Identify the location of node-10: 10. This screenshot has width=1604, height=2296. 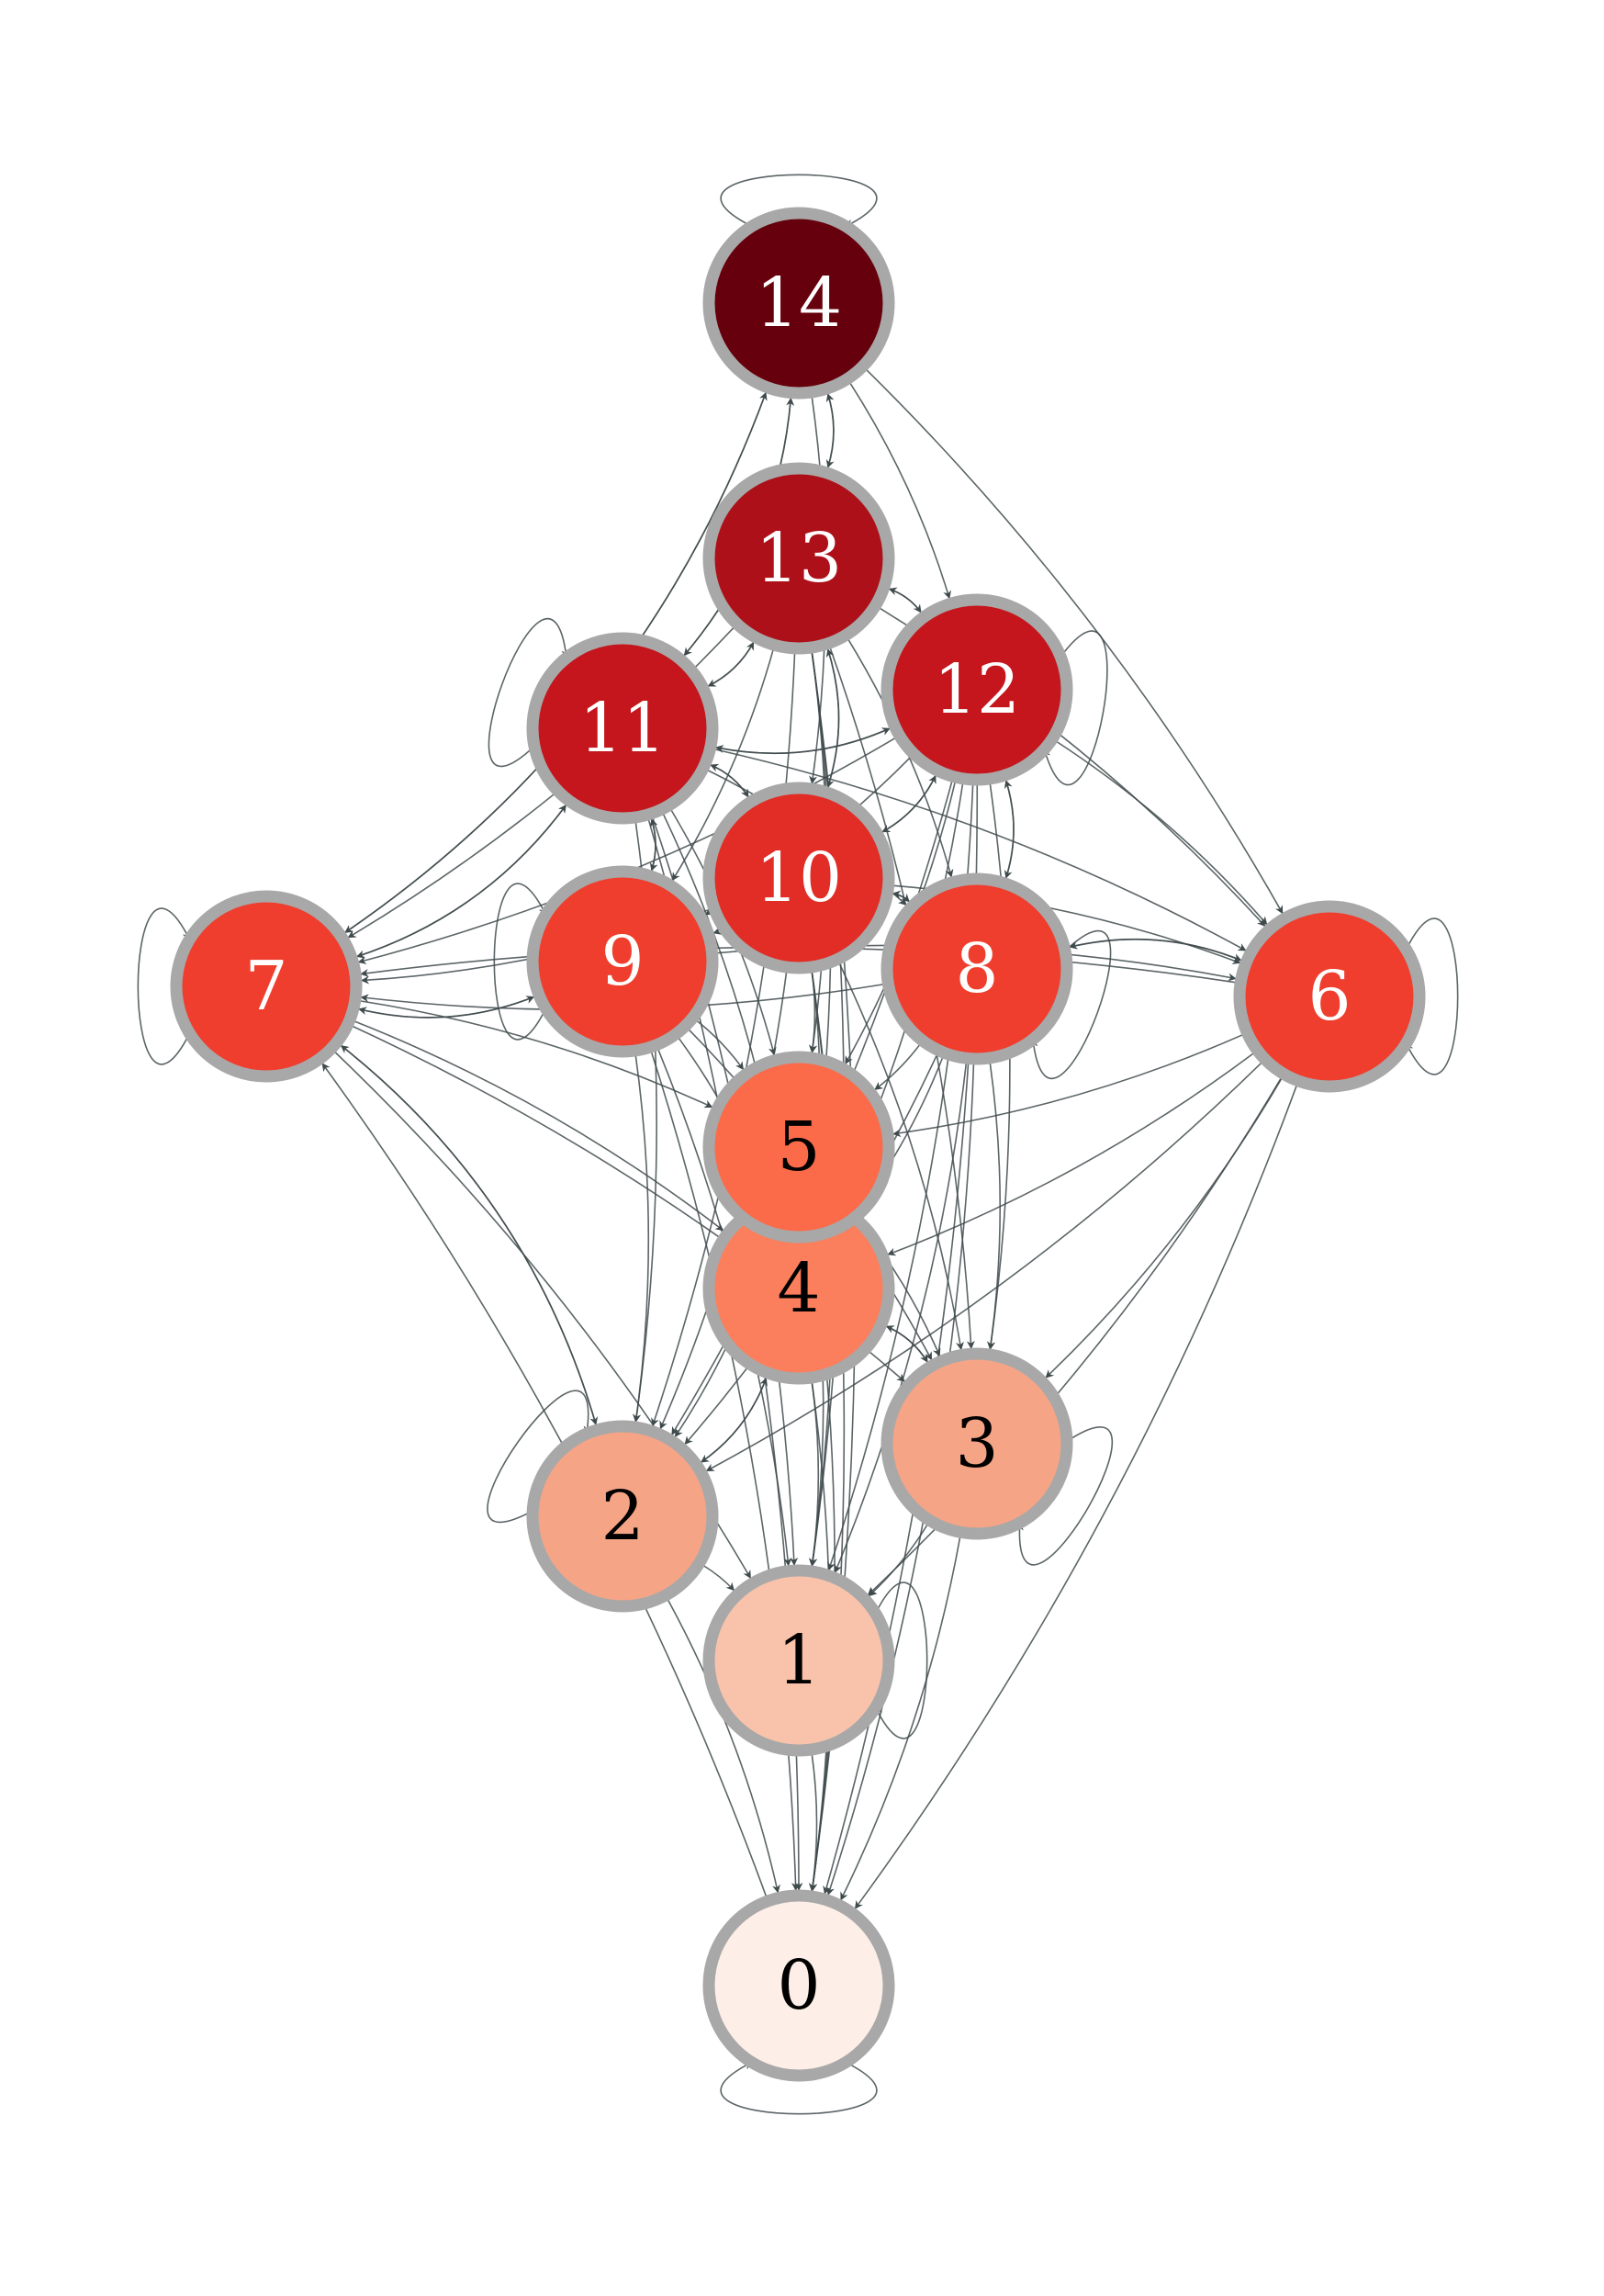
(798, 878).